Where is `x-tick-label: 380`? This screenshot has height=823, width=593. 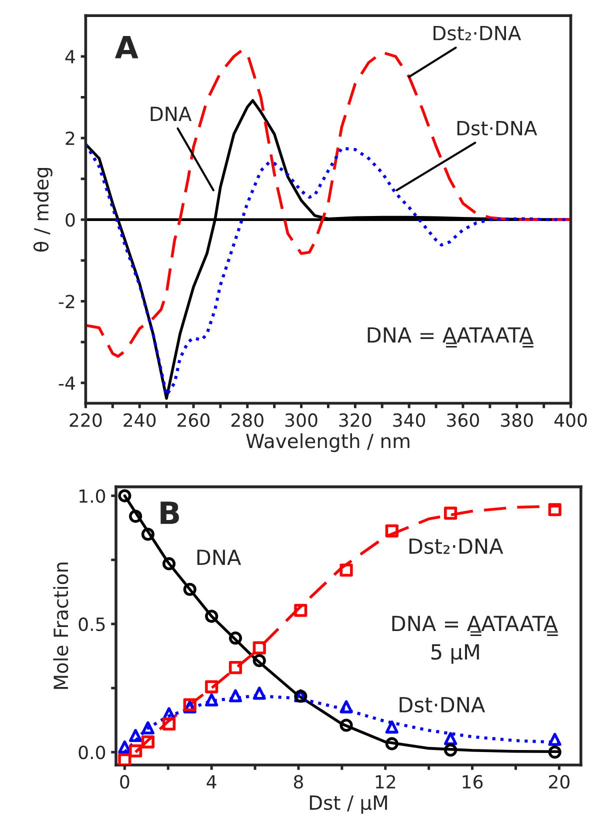 x-tick-label: 380 is located at coordinates (517, 420).